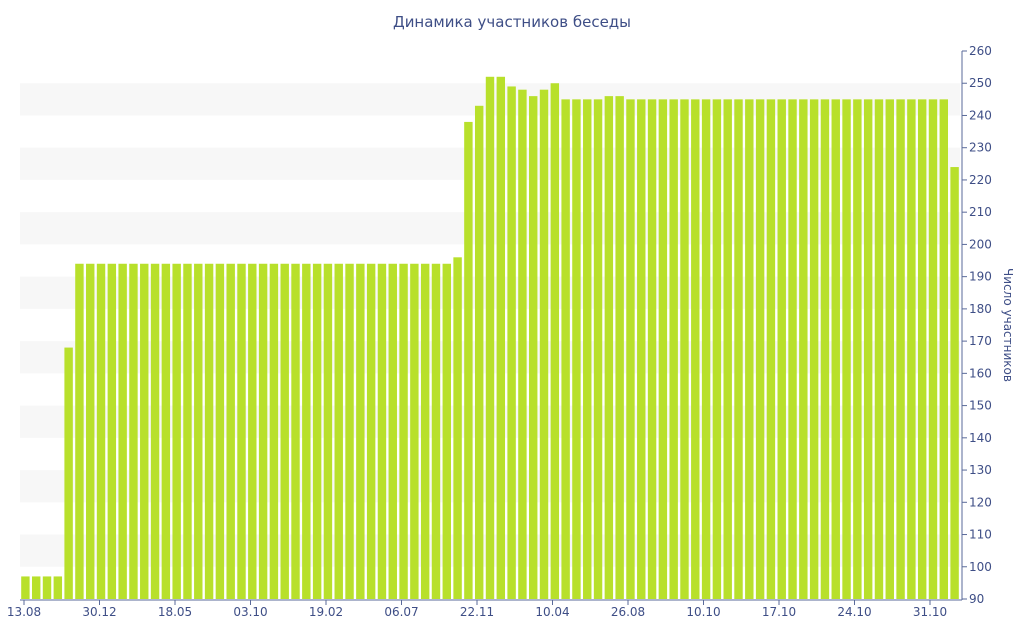 The height and width of the screenshot is (640, 1024). What do you see at coordinates (980, 567) in the screenshot?
I see `y-tick-label: 100` at bounding box center [980, 567].